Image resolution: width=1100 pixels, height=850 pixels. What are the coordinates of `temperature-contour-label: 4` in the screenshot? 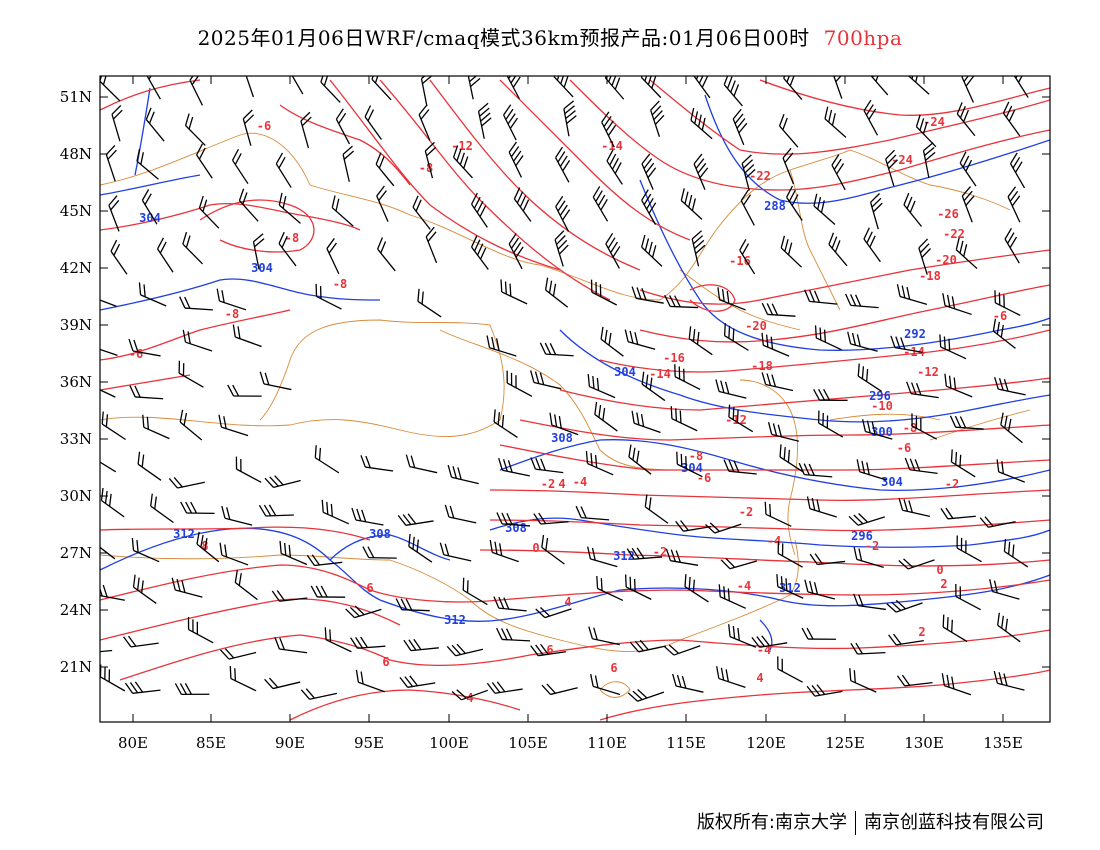 It's located at (759, 678).